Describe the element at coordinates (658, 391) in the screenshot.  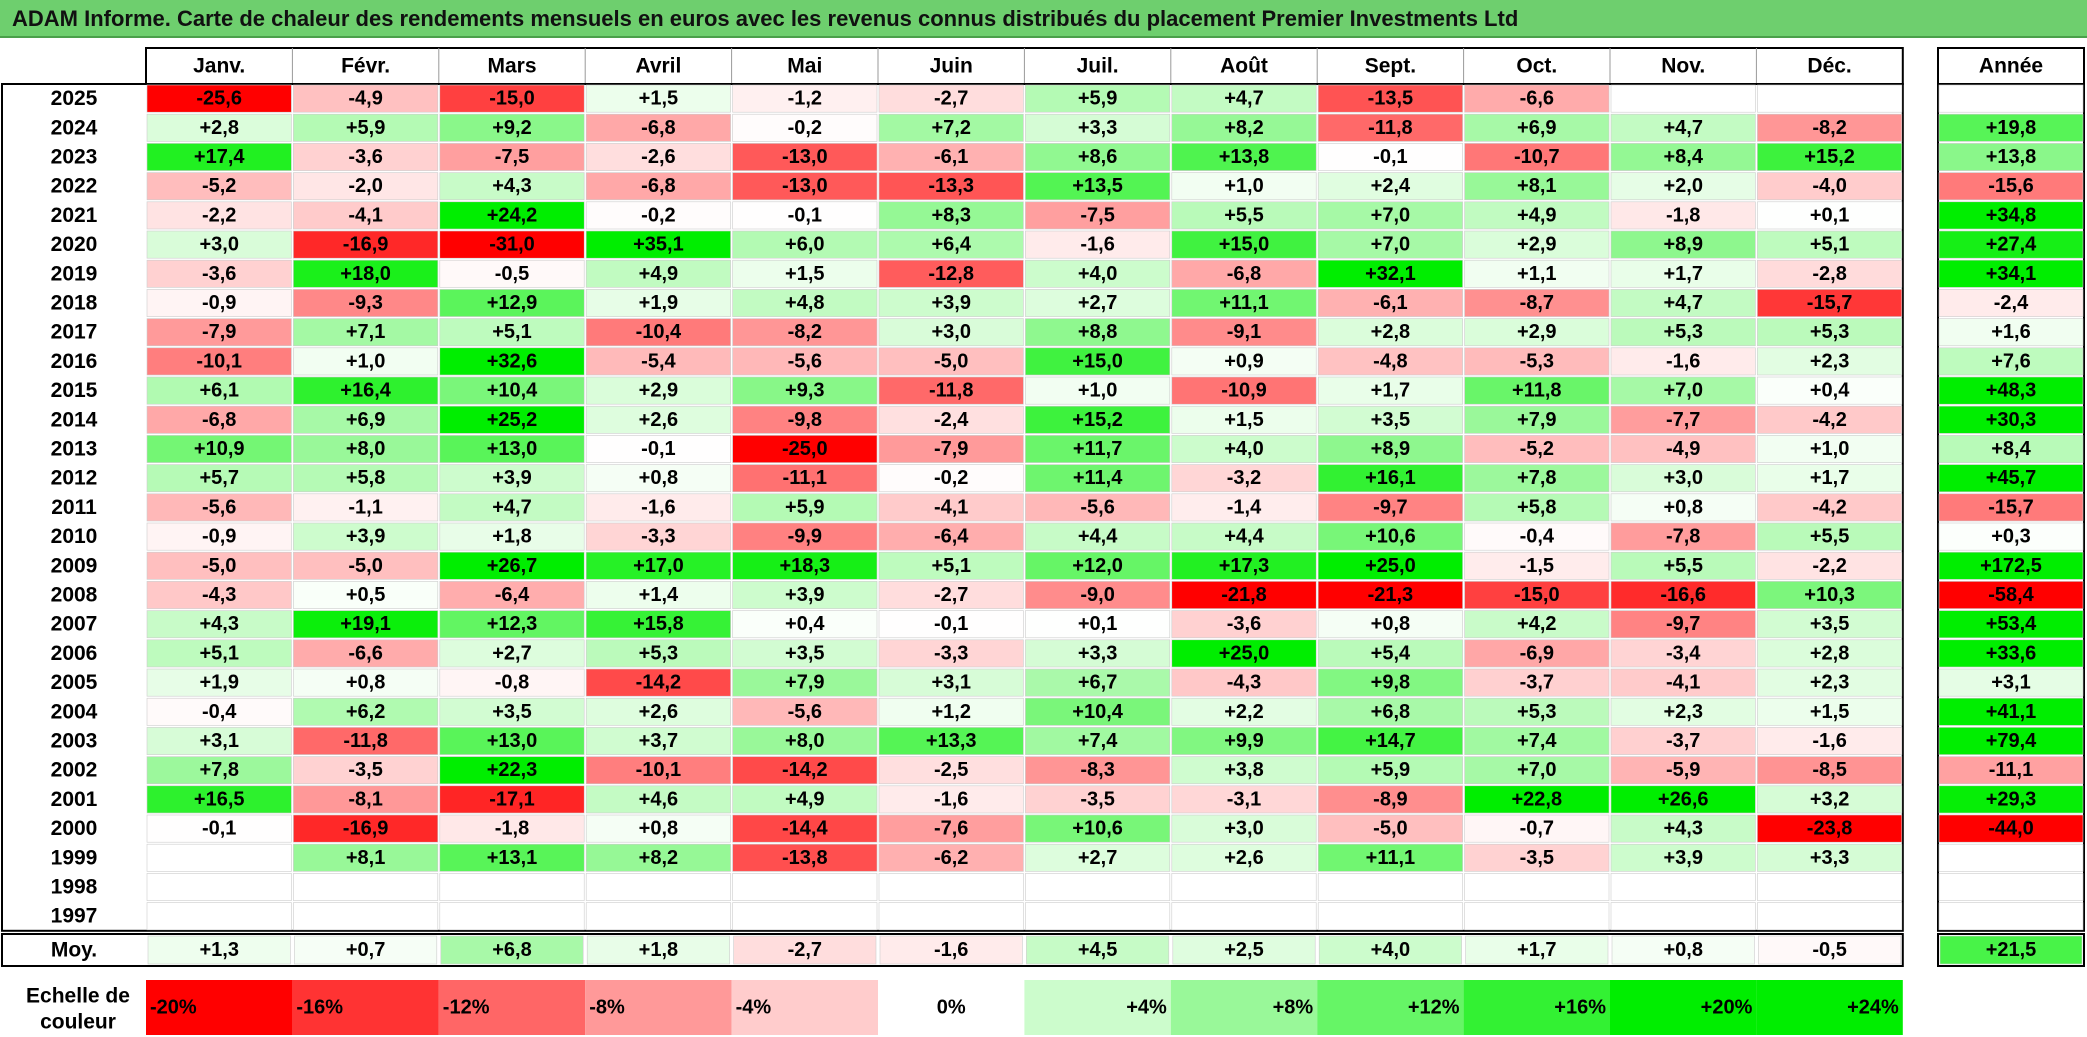
I see `cell-value: +2,9` at that location.